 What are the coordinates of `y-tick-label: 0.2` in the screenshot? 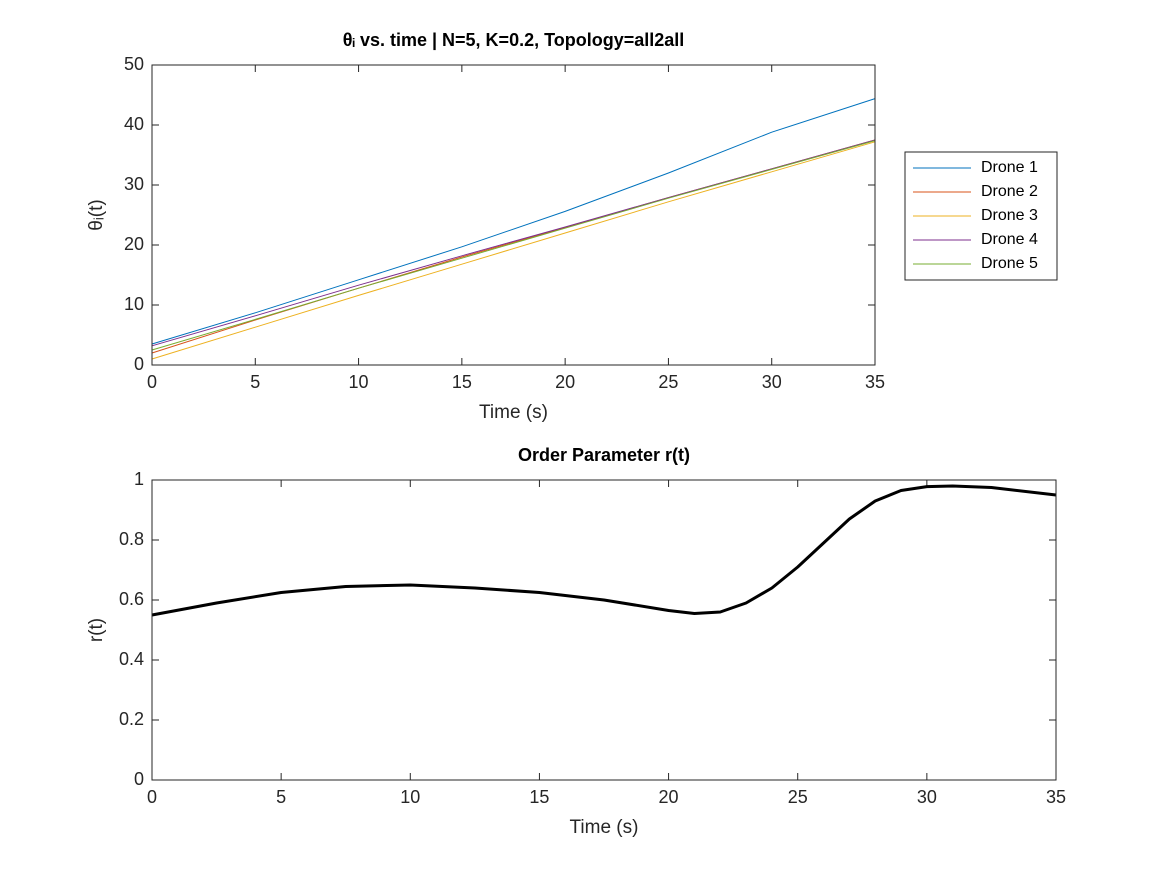 It's located at (131, 719).